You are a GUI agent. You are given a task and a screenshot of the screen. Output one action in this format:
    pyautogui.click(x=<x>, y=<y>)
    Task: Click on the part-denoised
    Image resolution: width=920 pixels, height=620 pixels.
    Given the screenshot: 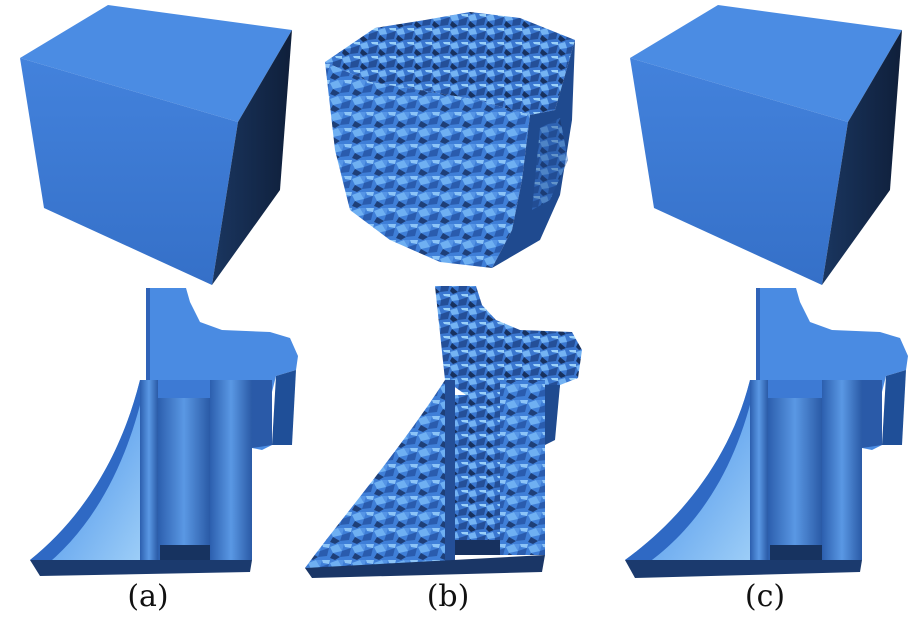 What is the action you would take?
    pyautogui.click(x=766, y=433)
    